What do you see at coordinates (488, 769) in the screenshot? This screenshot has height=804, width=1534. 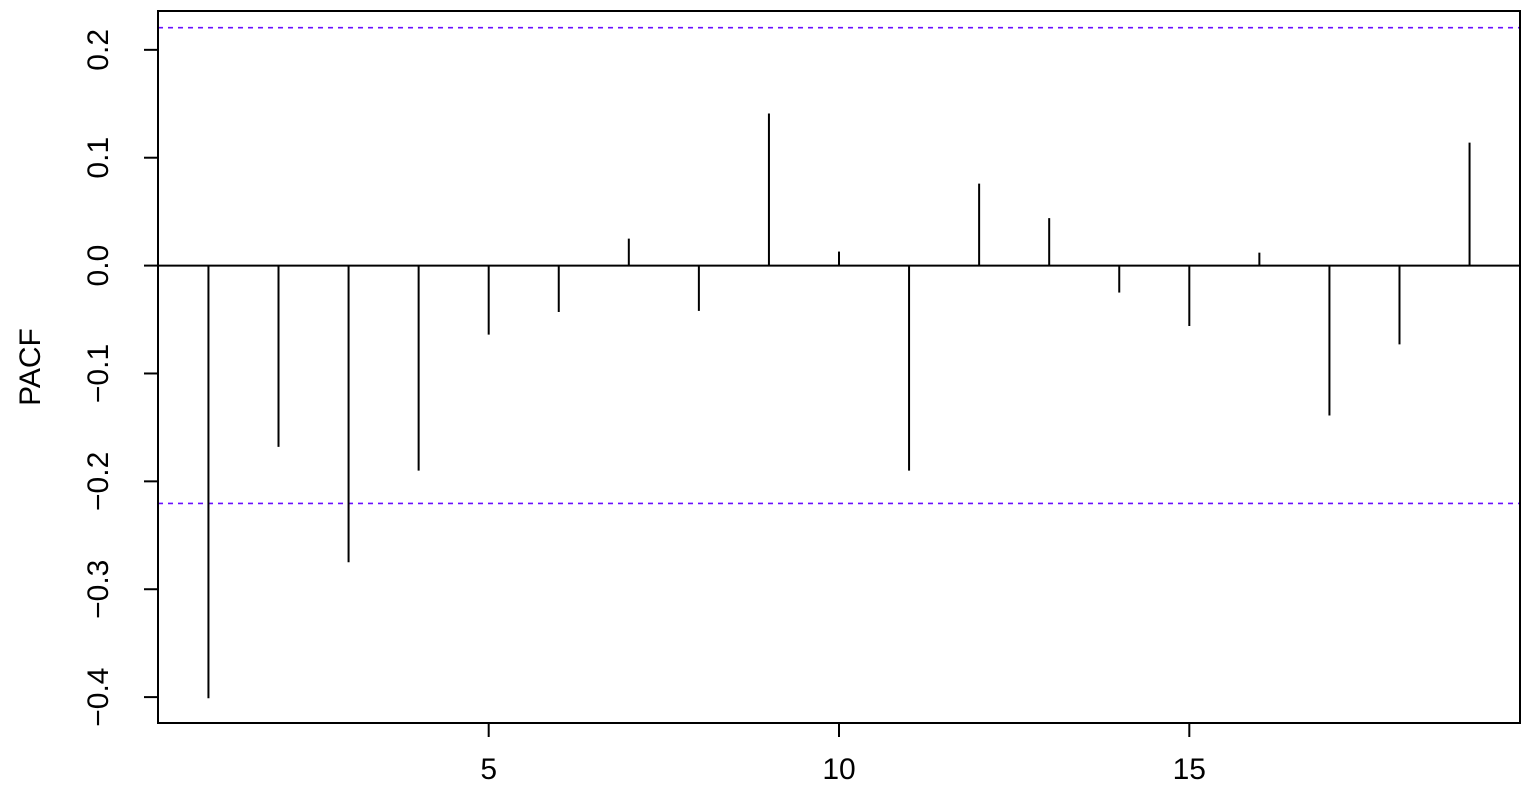 I see `x-tick-label: 5` at bounding box center [488, 769].